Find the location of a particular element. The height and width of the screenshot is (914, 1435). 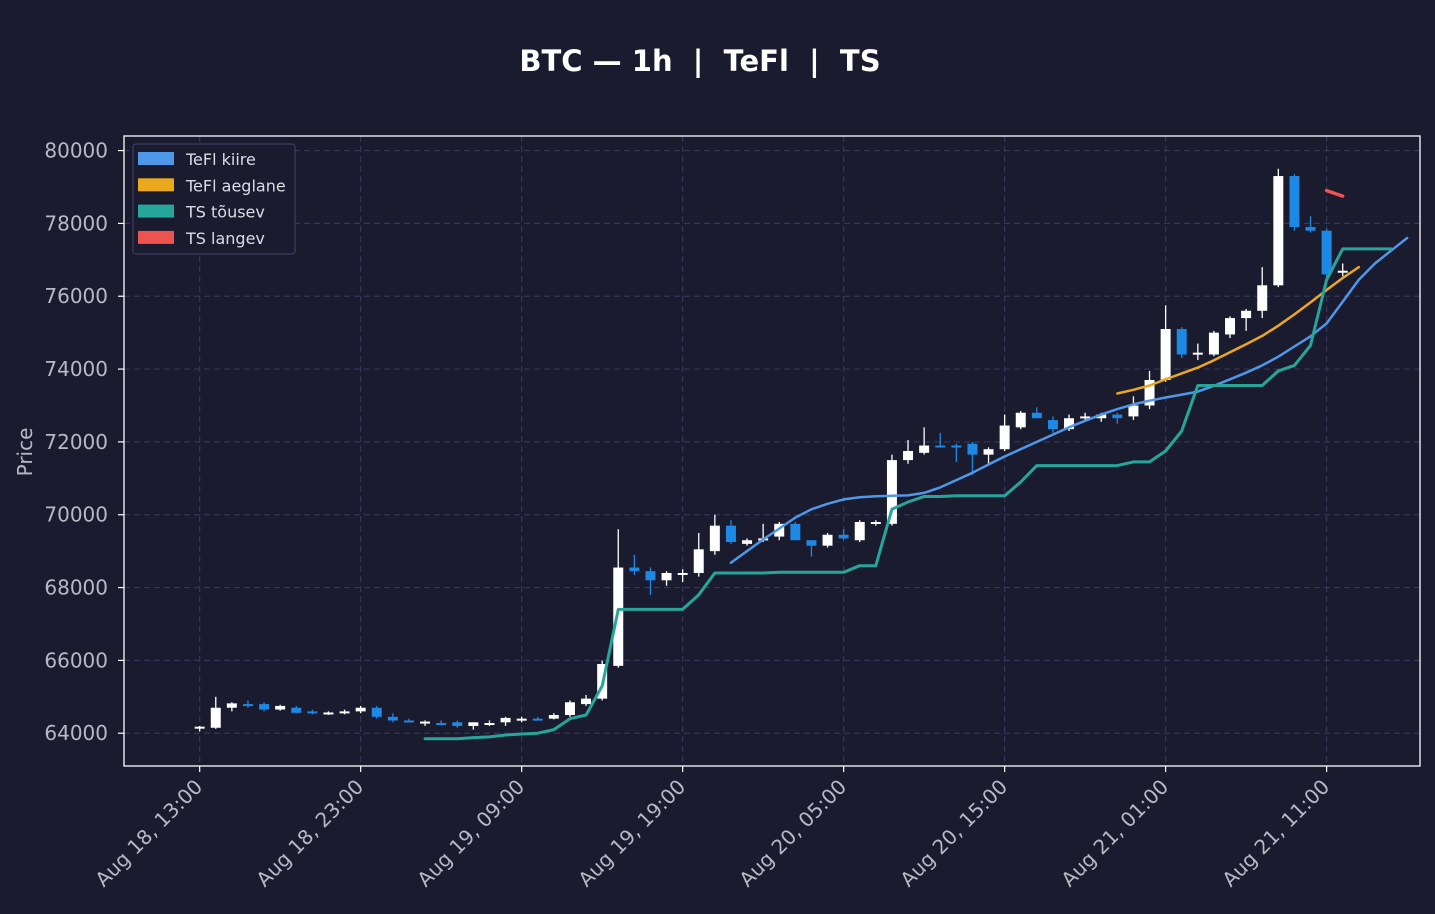

y-tick-label: 74000 is located at coordinates (76, 369).